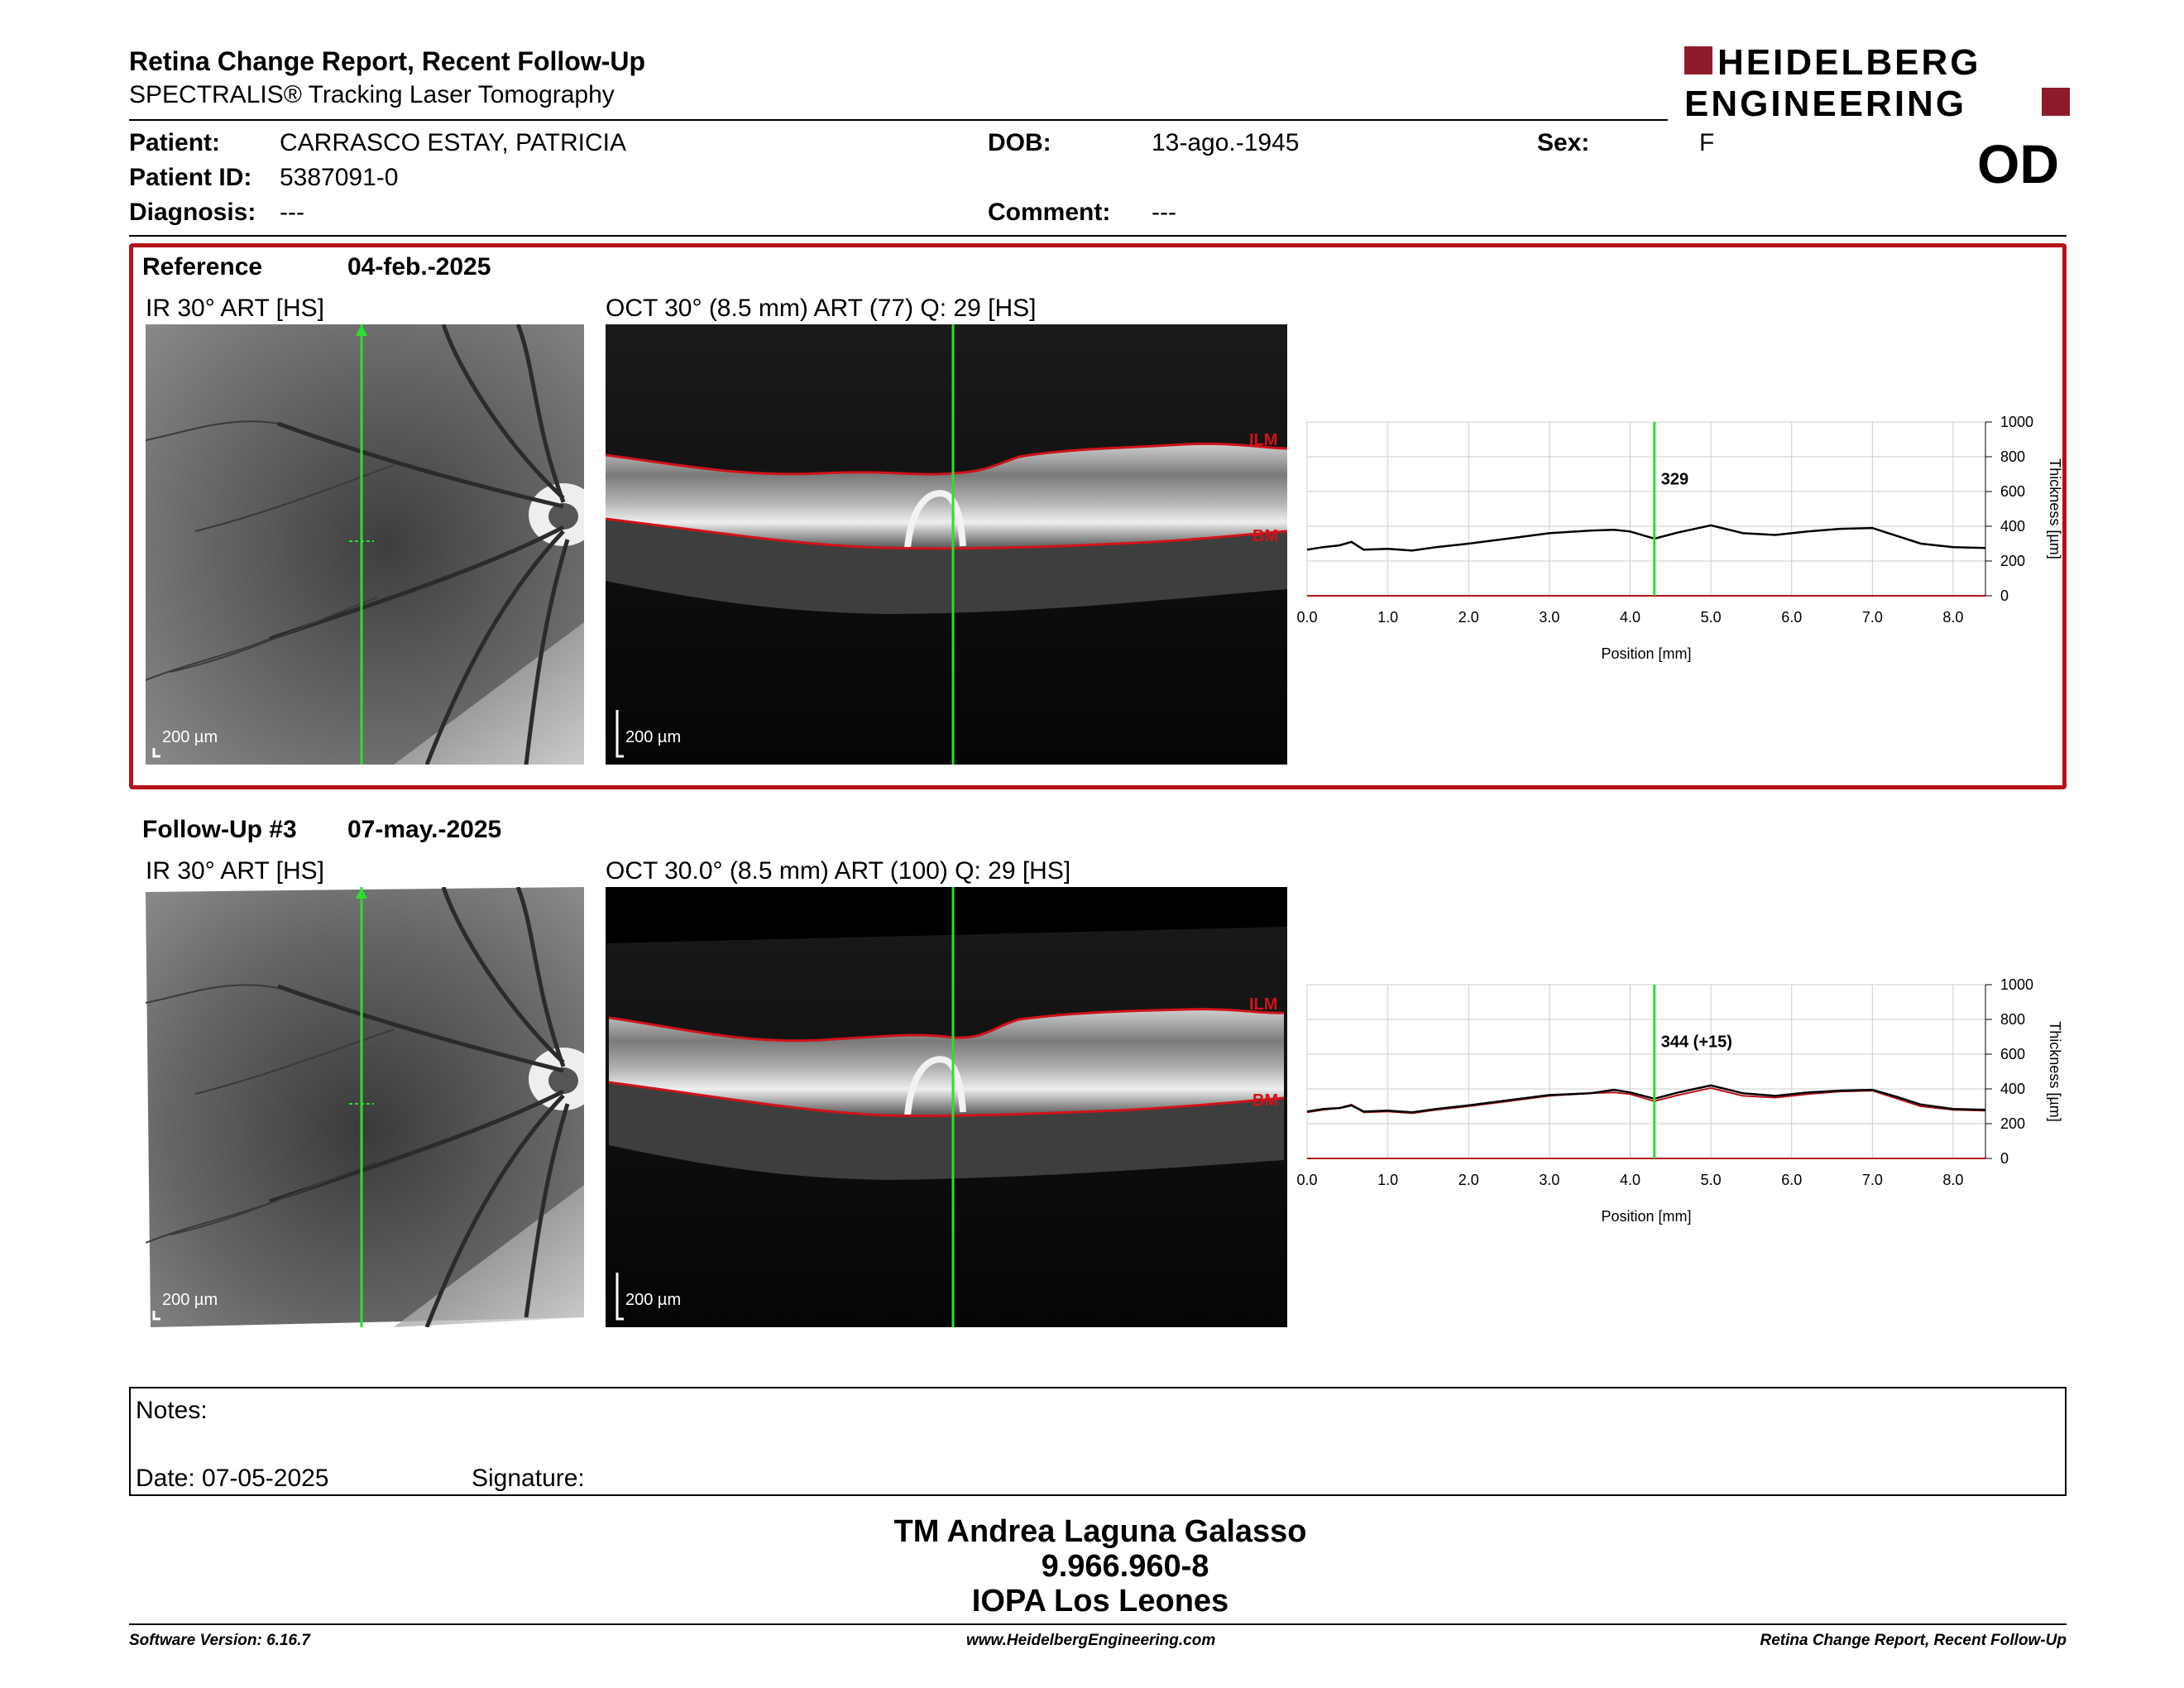  What do you see at coordinates (190, 177) in the screenshot?
I see `patient-id-label: Patient ID:` at bounding box center [190, 177].